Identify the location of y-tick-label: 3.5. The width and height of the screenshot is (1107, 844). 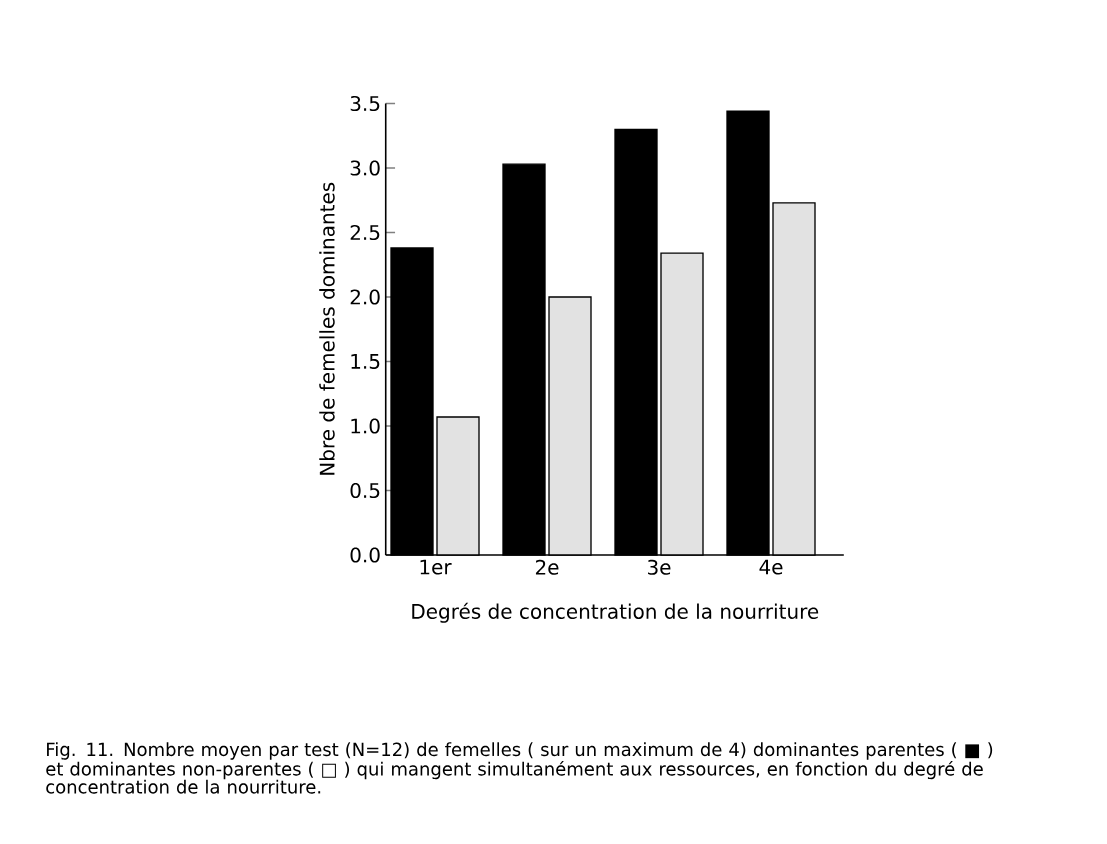
(365, 103).